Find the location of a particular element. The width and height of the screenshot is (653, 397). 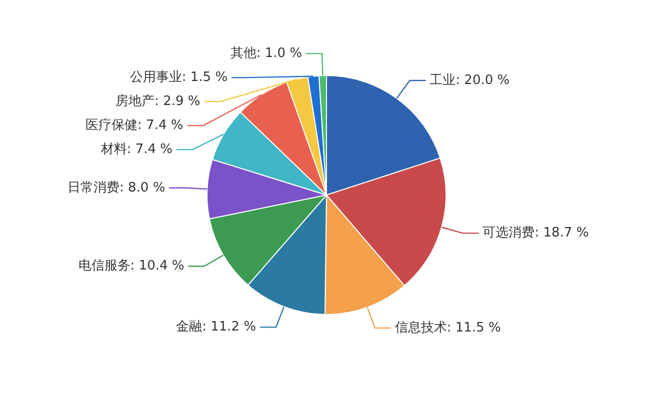

slice-label: 其他: 1.0 % is located at coordinates (266, 53).